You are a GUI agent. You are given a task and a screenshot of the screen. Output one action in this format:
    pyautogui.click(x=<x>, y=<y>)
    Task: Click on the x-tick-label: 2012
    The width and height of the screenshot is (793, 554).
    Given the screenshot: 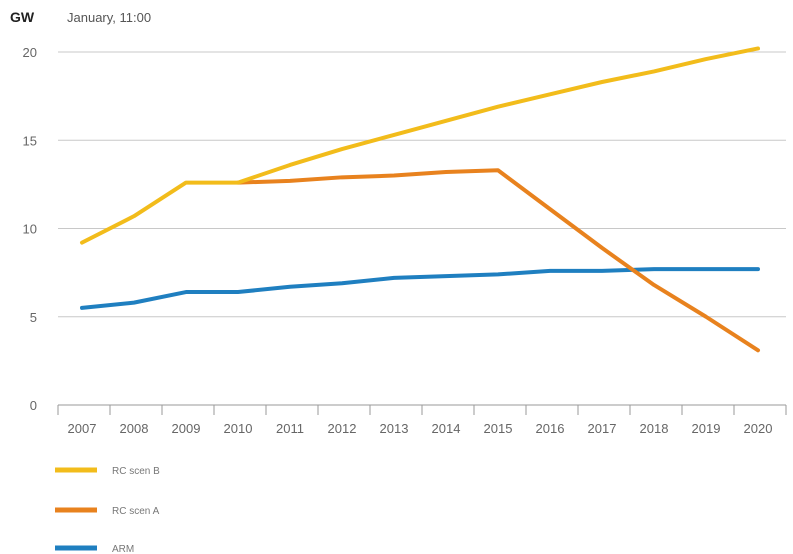 What is the action you would take?
    pyautogui.click(x=342, y=428)
    